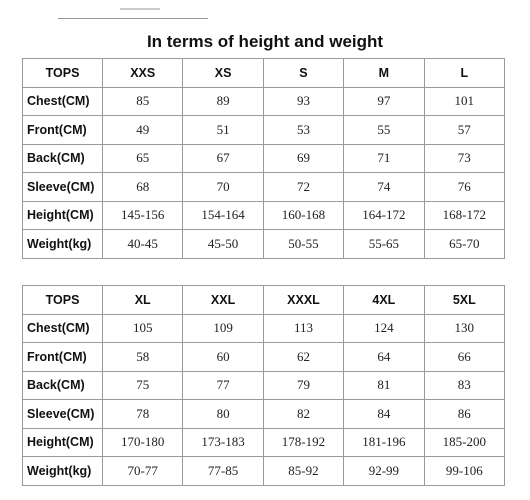  I want to click on table-row: Front(CM) 58 60 62 64 66, so click(264, 357).